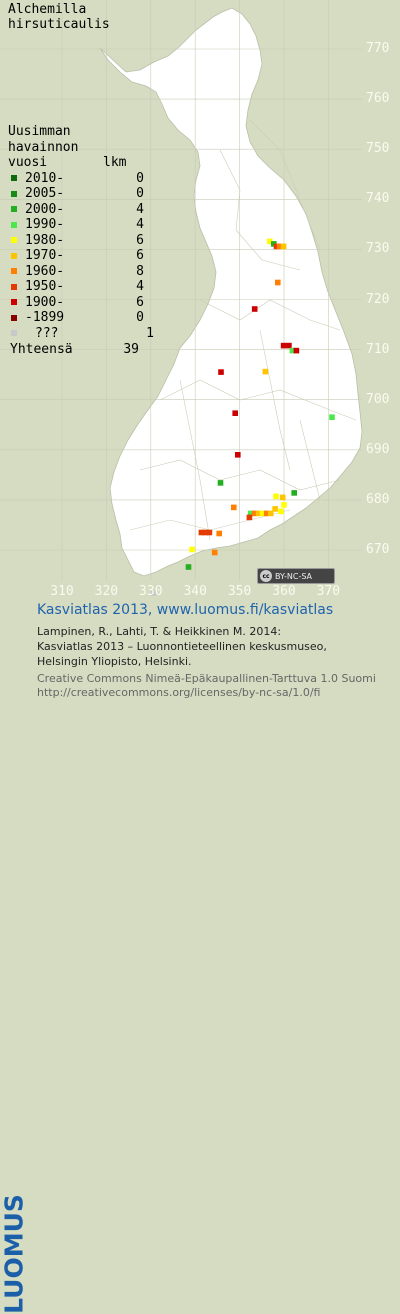  I want to click on legend-period: 2010-, so click(45, 178).